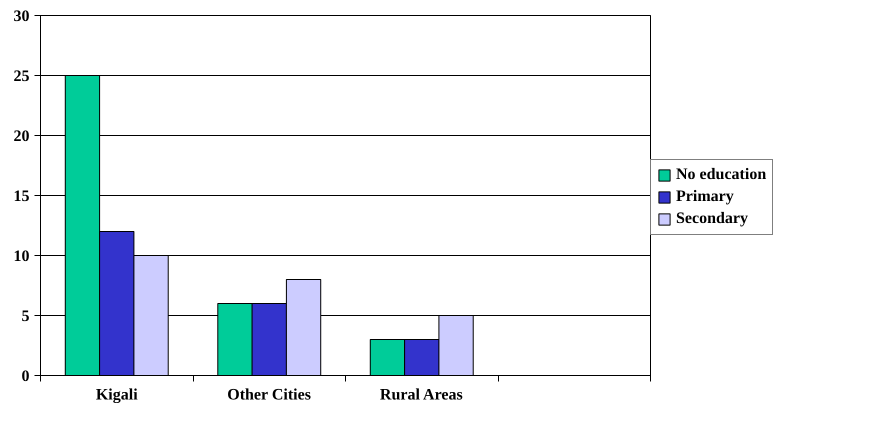 The width and height of the screenshot is (872, 430). I want to click on x-tick-label: Other Cities, so click(269, 395).